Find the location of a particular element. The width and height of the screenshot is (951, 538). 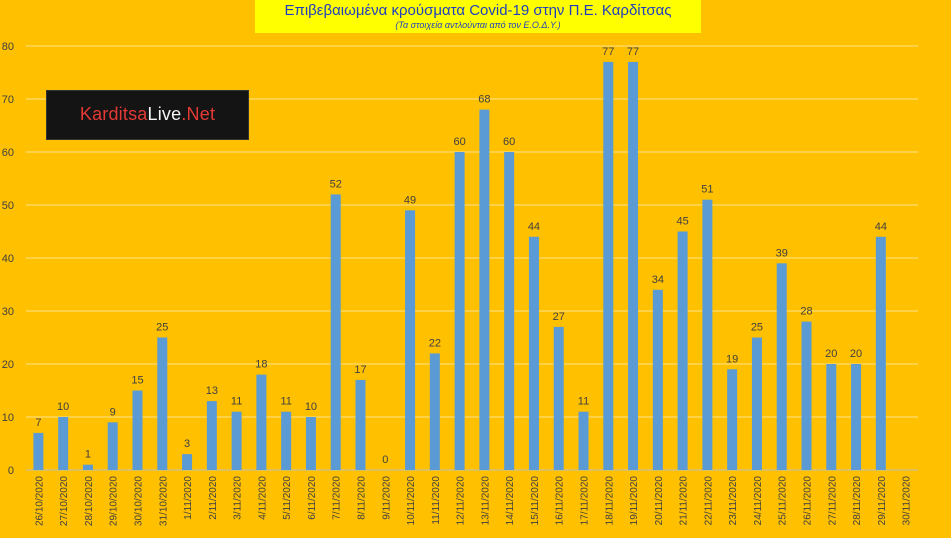

x-tick-label: 22/11/2020 is located at coordinates (708, 501).